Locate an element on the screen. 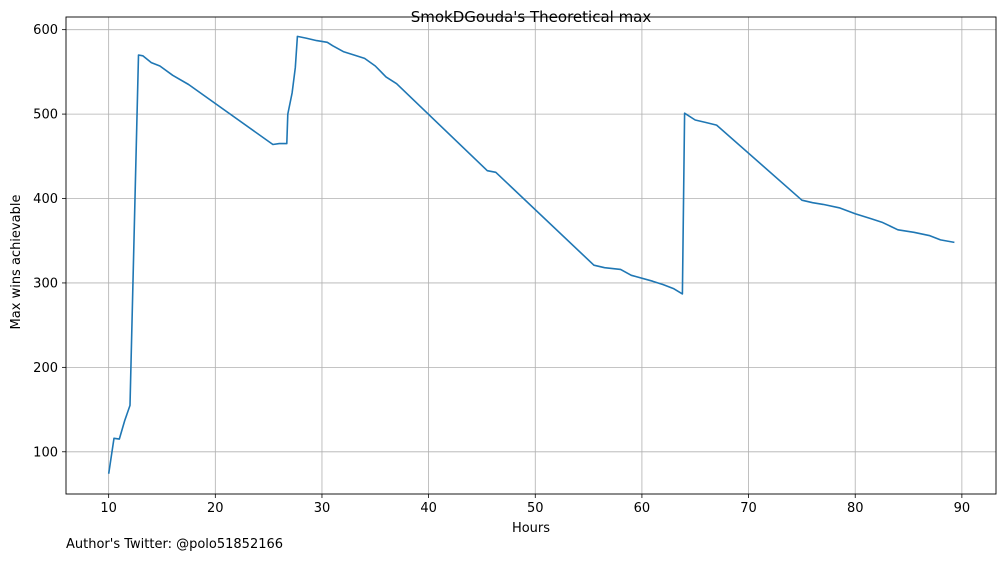  x-tick-label: 80 is located at coordinates (855, 508).